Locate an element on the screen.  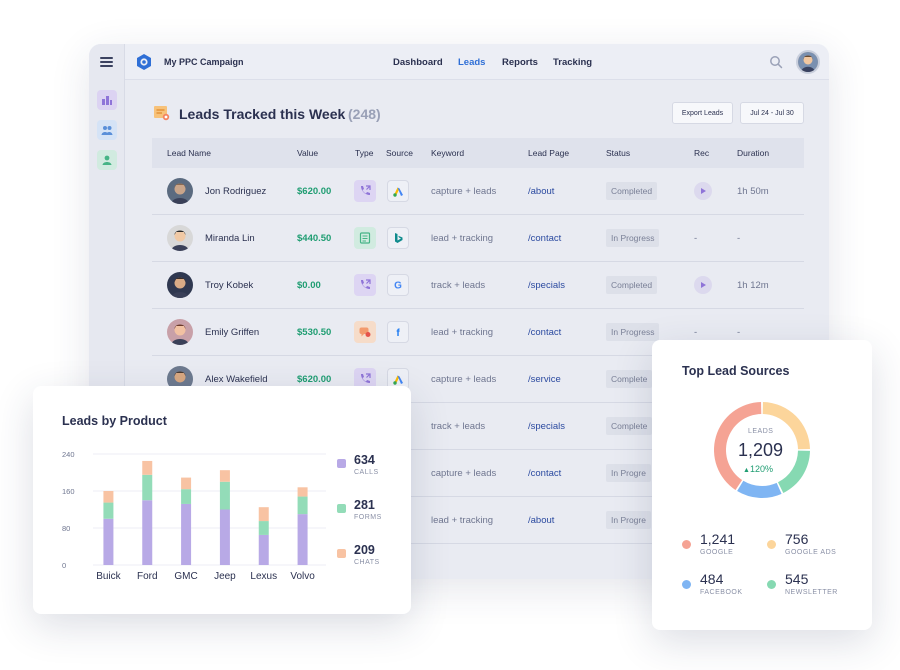
col-source: Source is located at coordinates (399, 153).